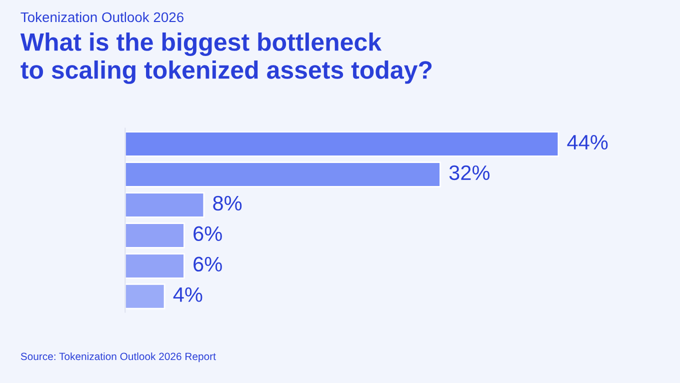  I want to click on data-label: 32%, so click(469, 172).